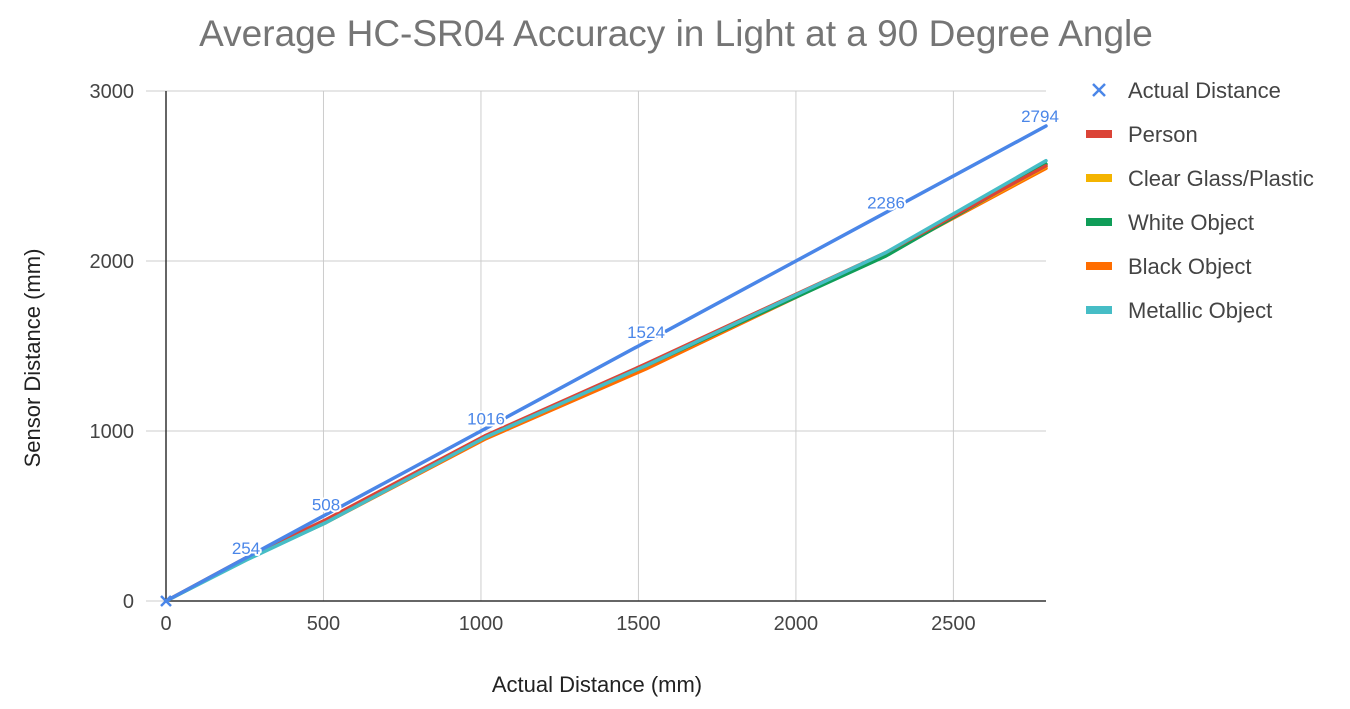 This screenshot has width=1350, height=709. I want to click on y-tick-label: 0, so click(128, 602).